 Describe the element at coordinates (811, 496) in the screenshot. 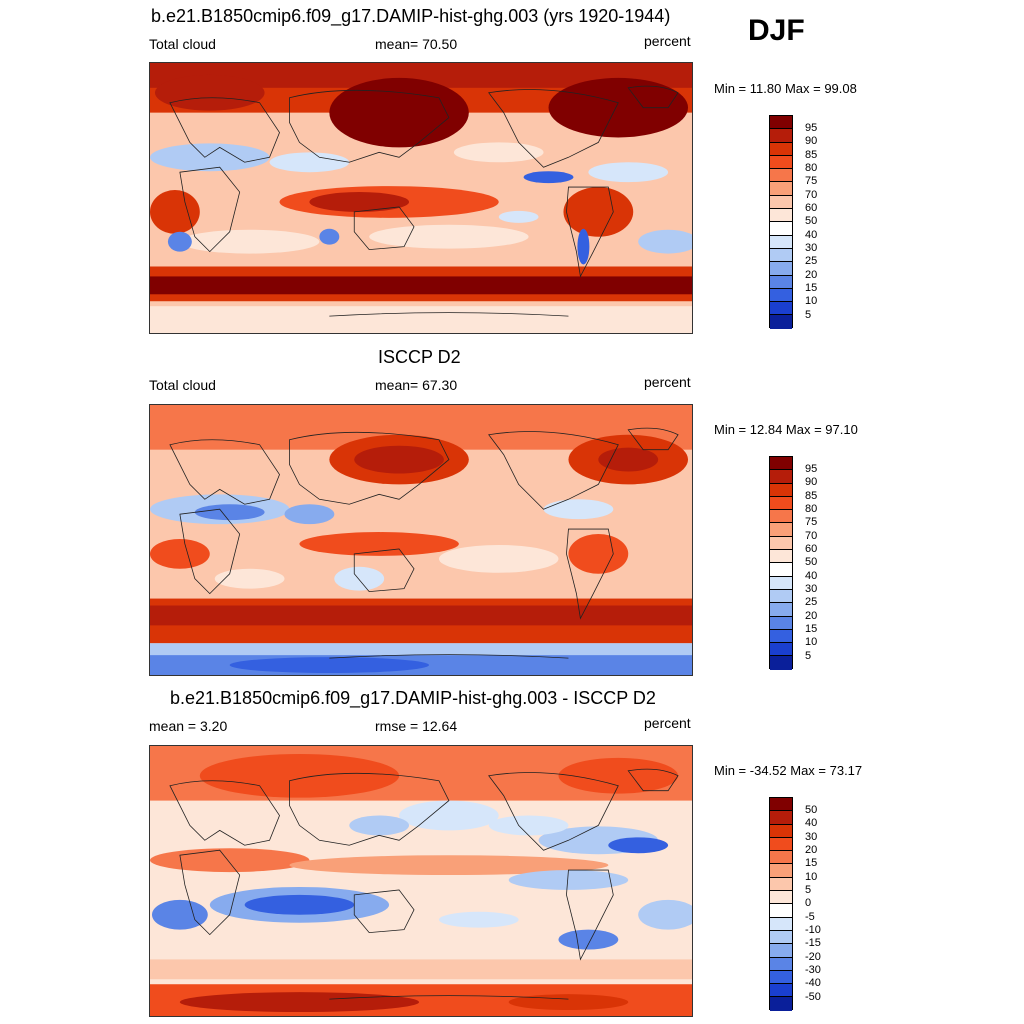

I see `panel-2-colorbar-label: 85` at that location.